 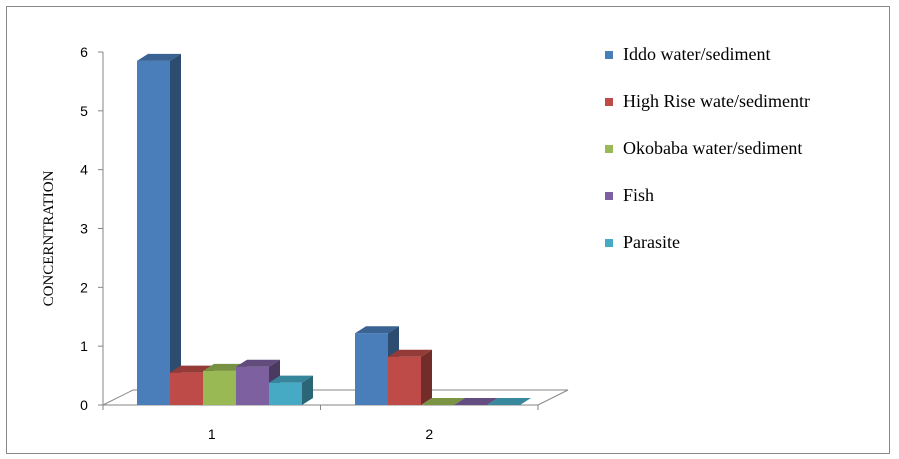 I want to click on x-tick-label: 2, so click(x=429, y=434).